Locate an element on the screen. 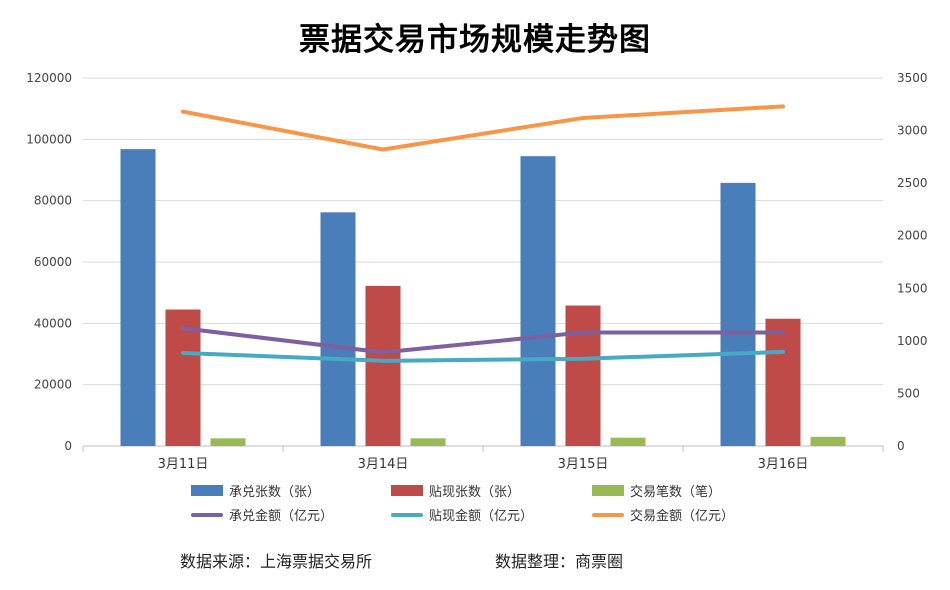 The image size is (950, 590). y-left-tick-label: 20000 is located at coordinates (53, 385).